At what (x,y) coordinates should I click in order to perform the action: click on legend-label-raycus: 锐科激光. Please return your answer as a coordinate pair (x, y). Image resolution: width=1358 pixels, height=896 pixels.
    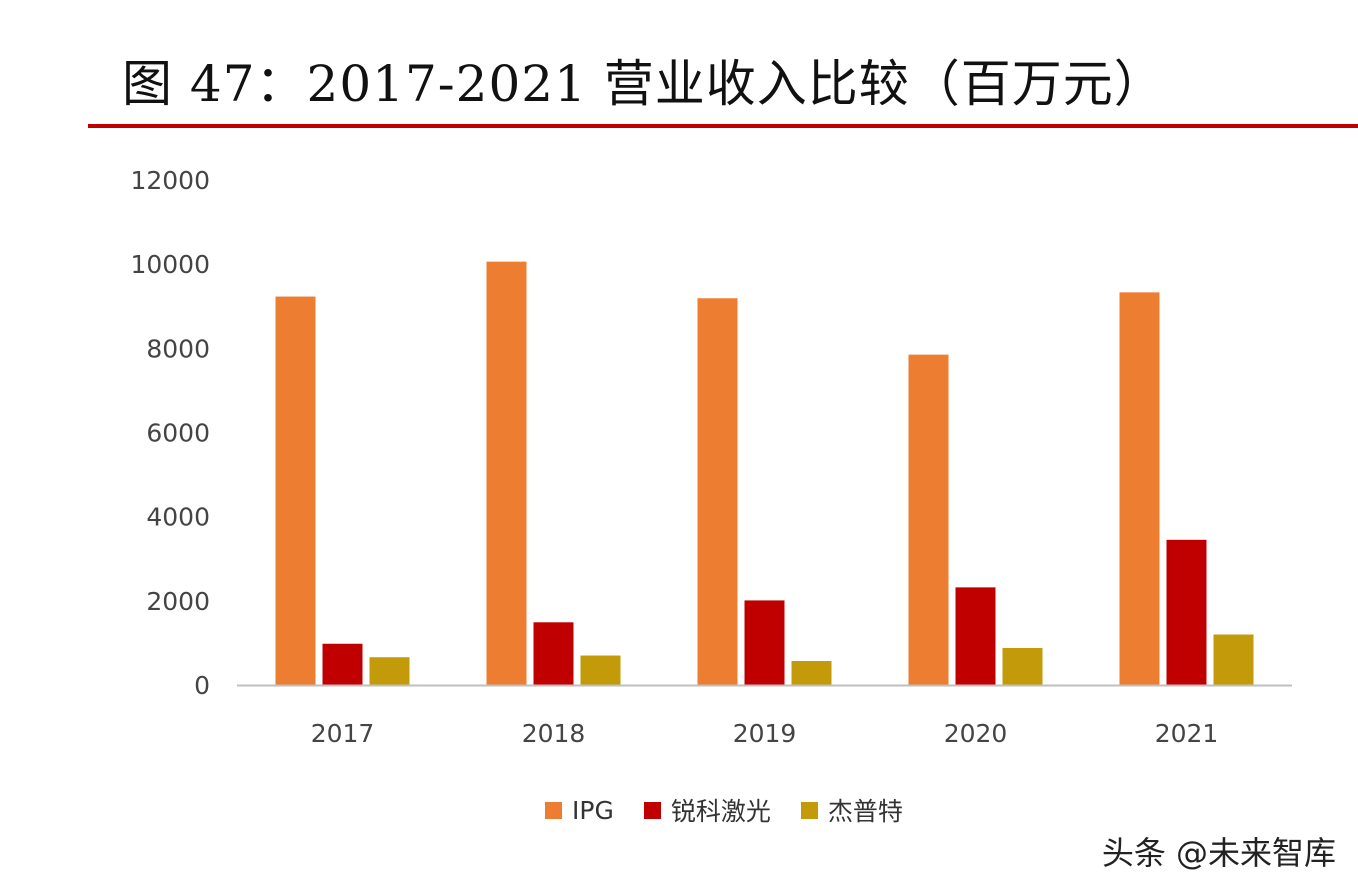
    Looking at the image, I should click on (720, 811).